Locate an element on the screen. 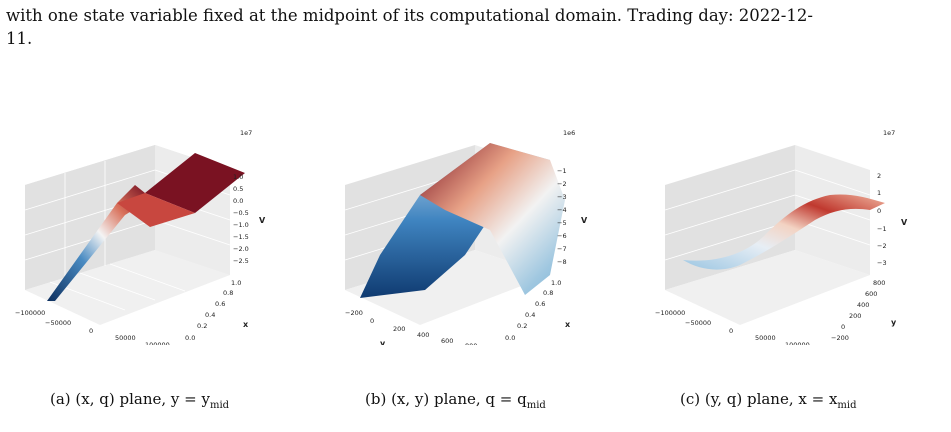 Image resolution: width=951 pixels, height=432 pixels. y-tick: −200 is located at coordinates (840, 338).